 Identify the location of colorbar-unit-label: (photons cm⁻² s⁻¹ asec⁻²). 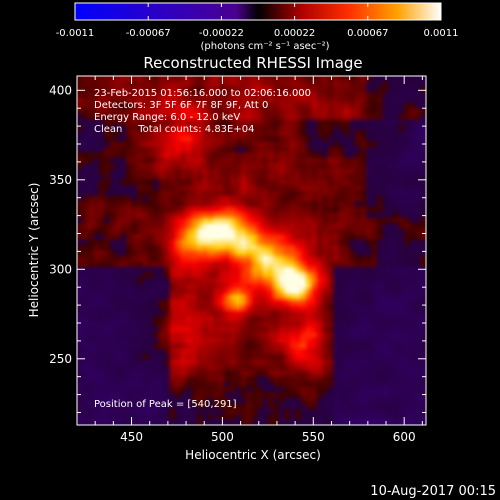
(264, 46).